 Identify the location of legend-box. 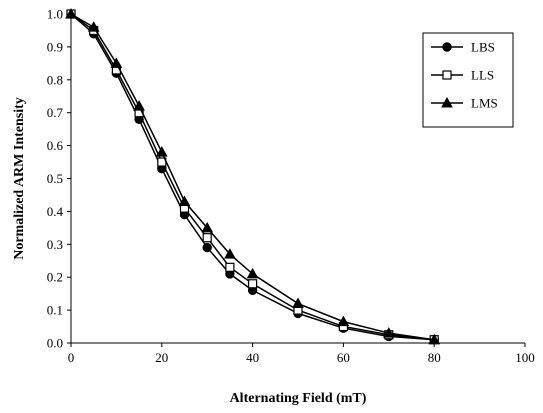
(468, 80).